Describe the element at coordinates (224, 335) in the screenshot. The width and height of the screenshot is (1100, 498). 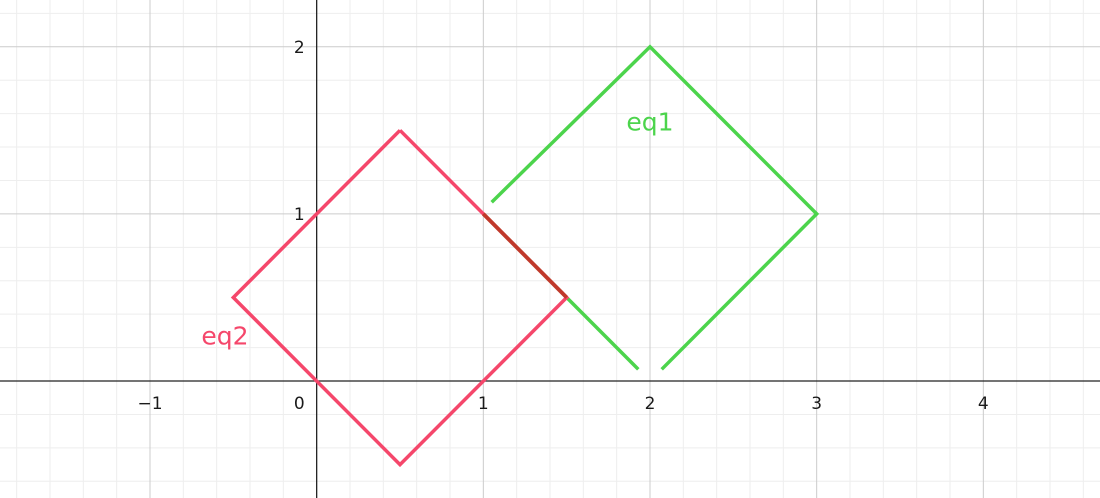
I see `eq2-label: eq2` at that location.